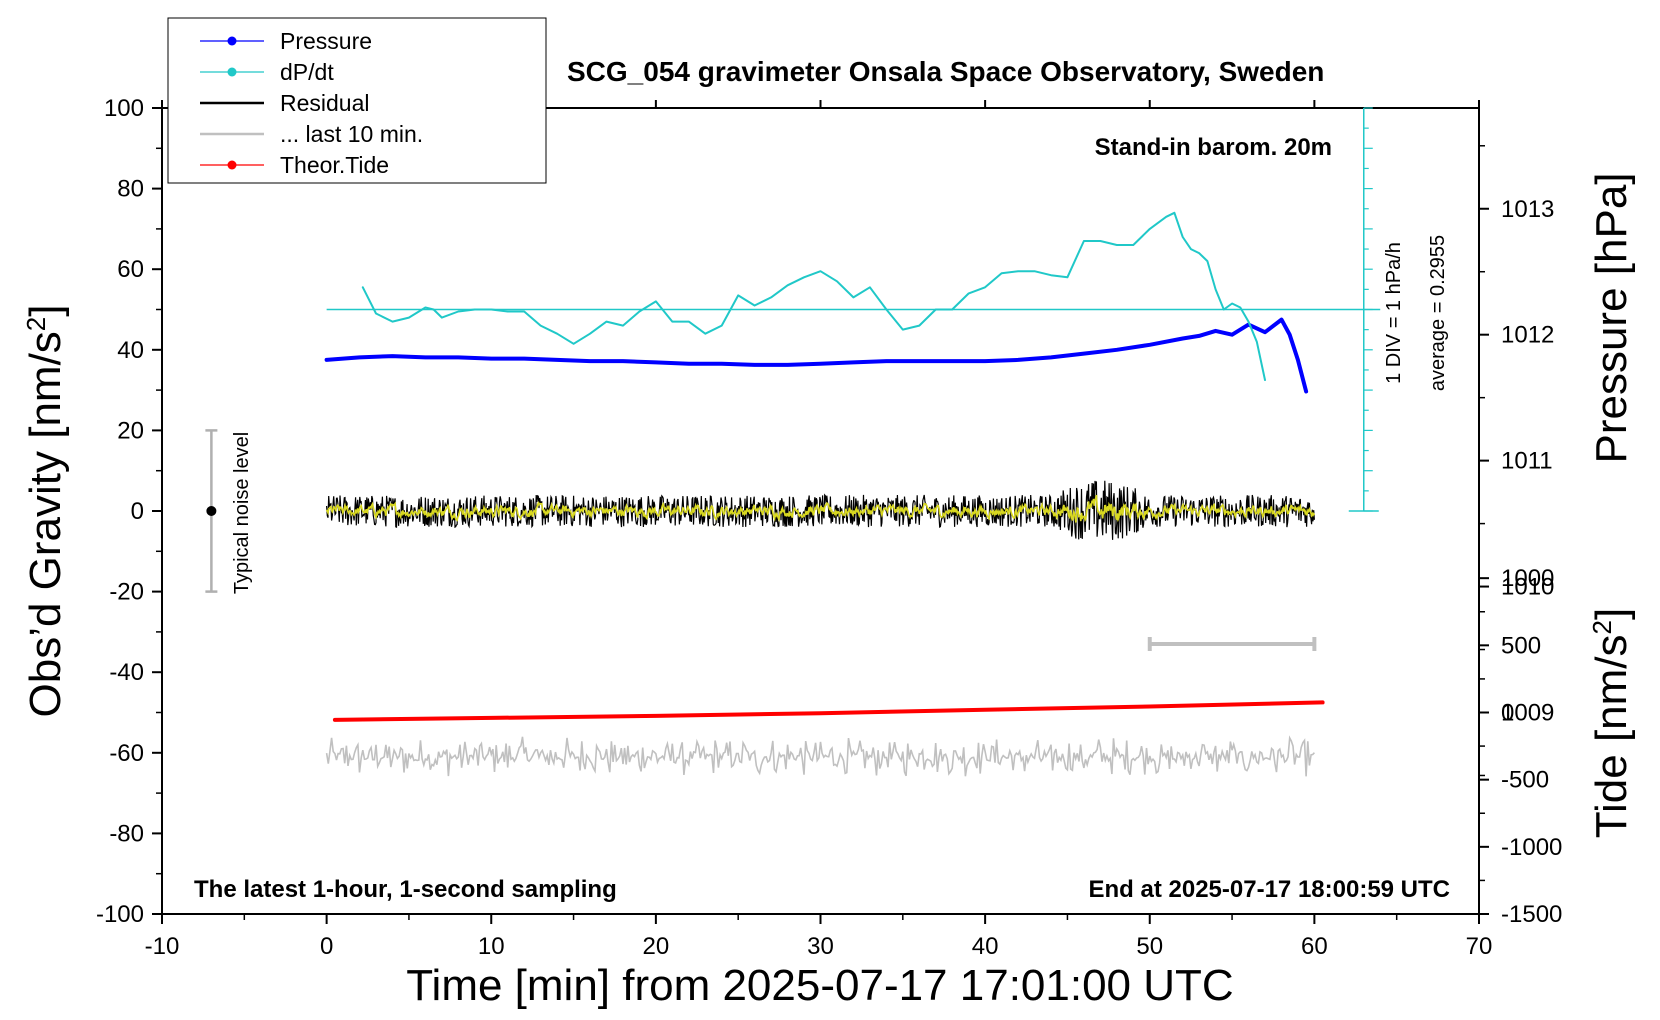  I want to click on pressure-tick-label: 1010, so click(1527, 587).